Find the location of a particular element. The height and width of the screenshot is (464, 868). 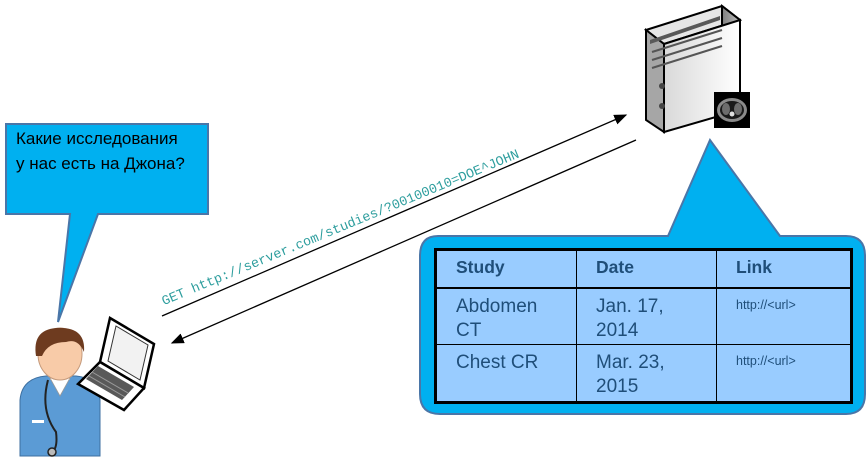

study-name-line: Chest CR is located at coordinates (497, 363).